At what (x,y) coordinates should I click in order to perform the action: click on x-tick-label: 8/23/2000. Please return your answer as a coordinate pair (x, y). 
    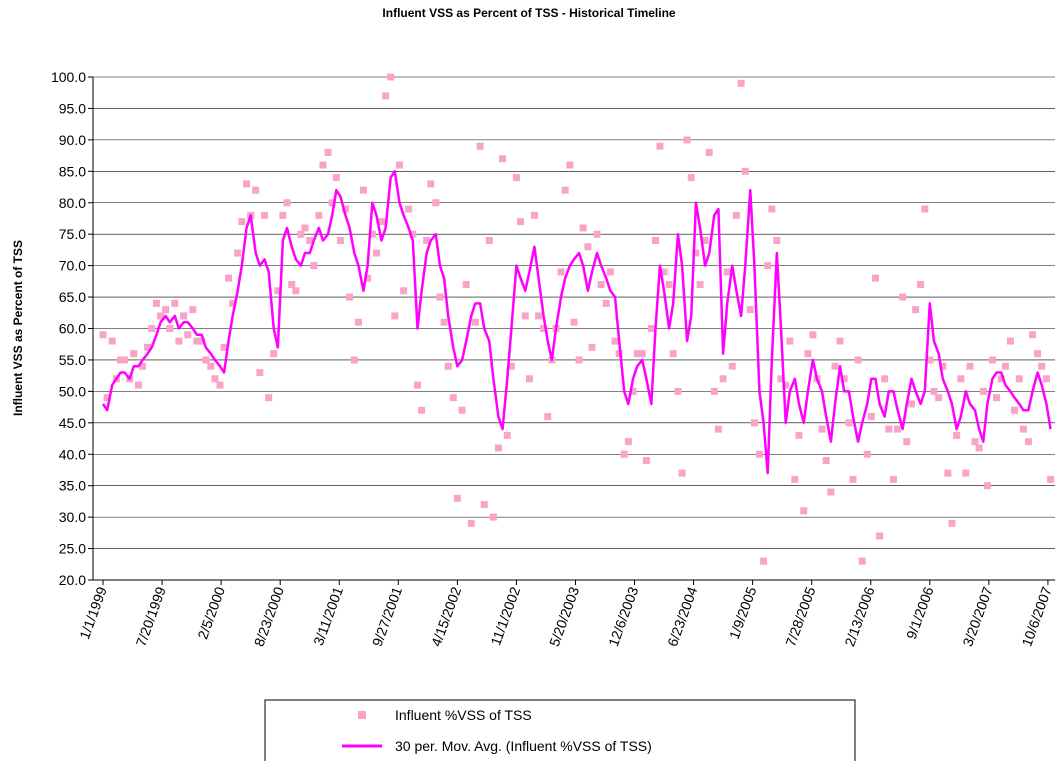
    Looking at the image, I should click on (269, 616).